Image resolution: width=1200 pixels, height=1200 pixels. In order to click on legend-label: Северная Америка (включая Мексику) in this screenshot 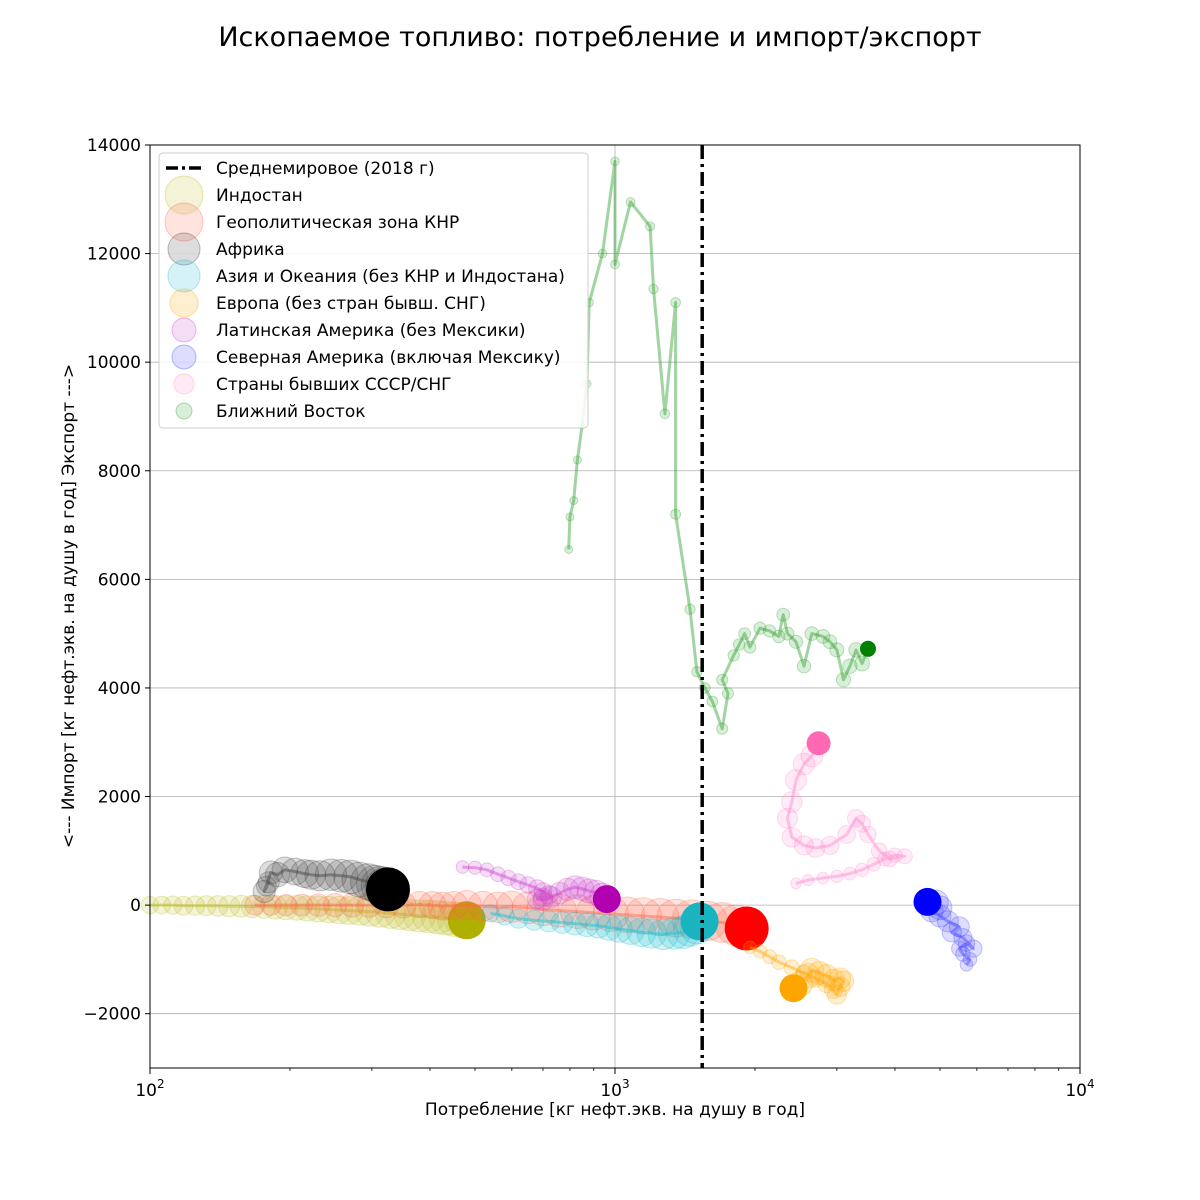, I will do `click(388, 358)`.